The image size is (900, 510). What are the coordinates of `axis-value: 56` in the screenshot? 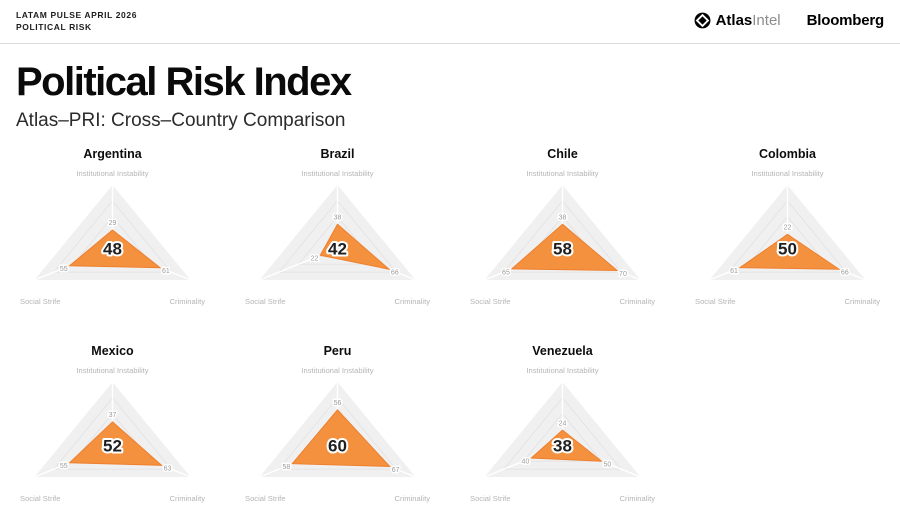 It's located at (338, 403).